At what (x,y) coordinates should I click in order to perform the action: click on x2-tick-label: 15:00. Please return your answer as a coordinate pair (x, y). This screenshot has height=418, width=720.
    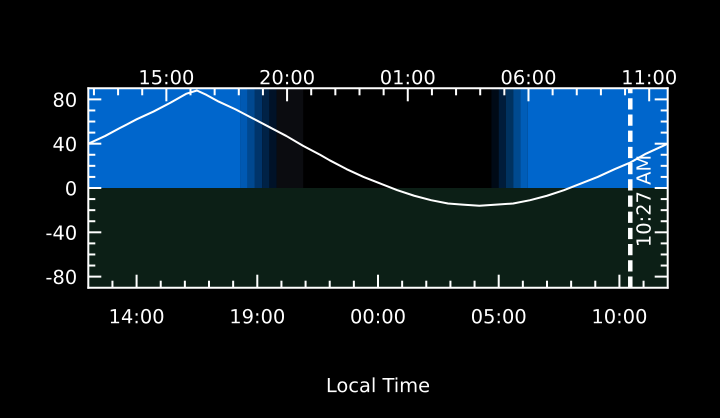
    Looking at the image, I should click on (167, 77).